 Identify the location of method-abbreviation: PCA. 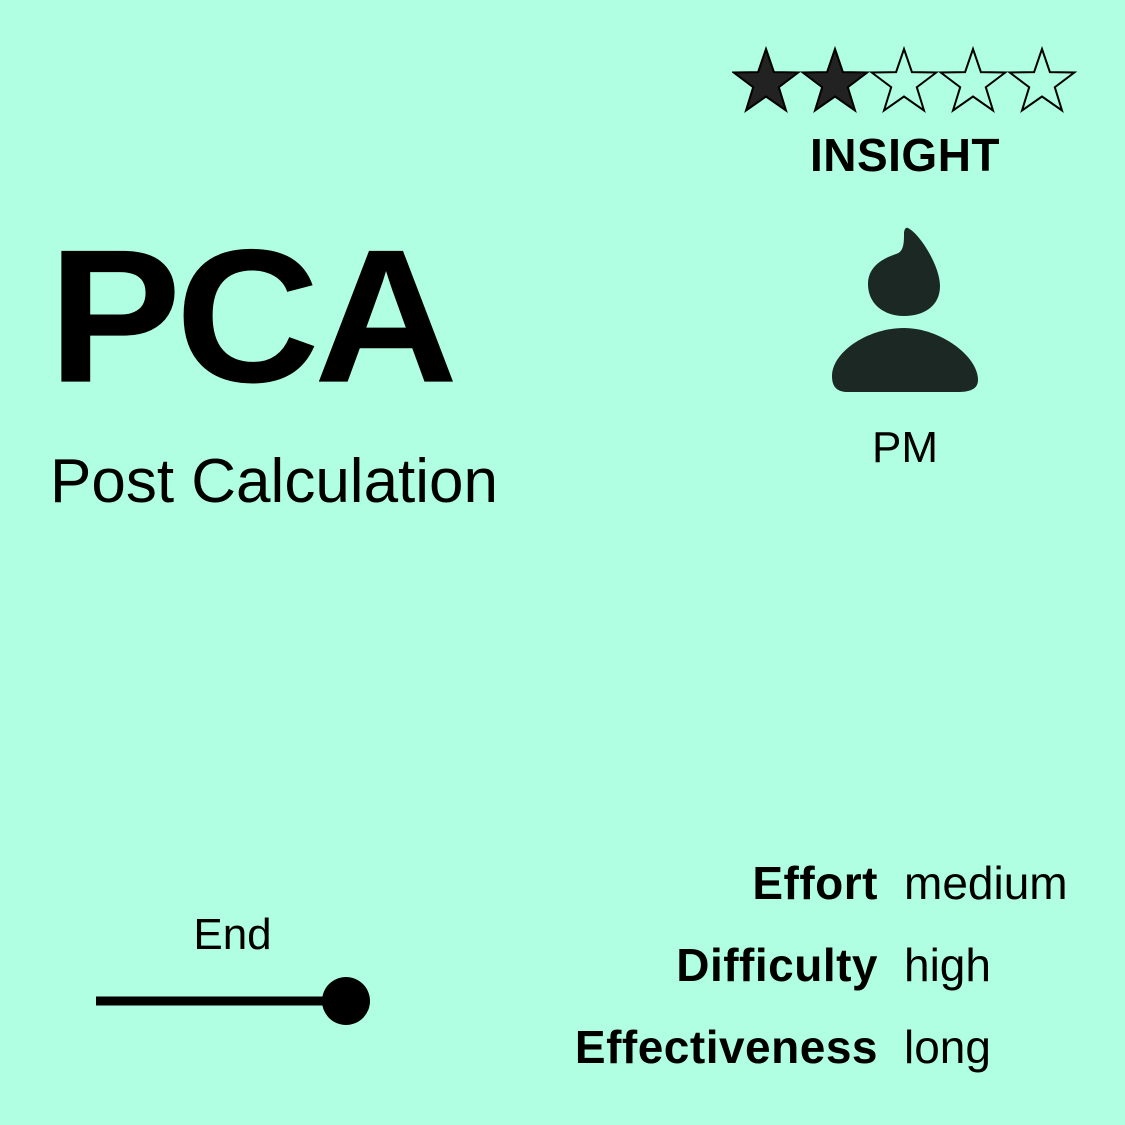
(253, 316).